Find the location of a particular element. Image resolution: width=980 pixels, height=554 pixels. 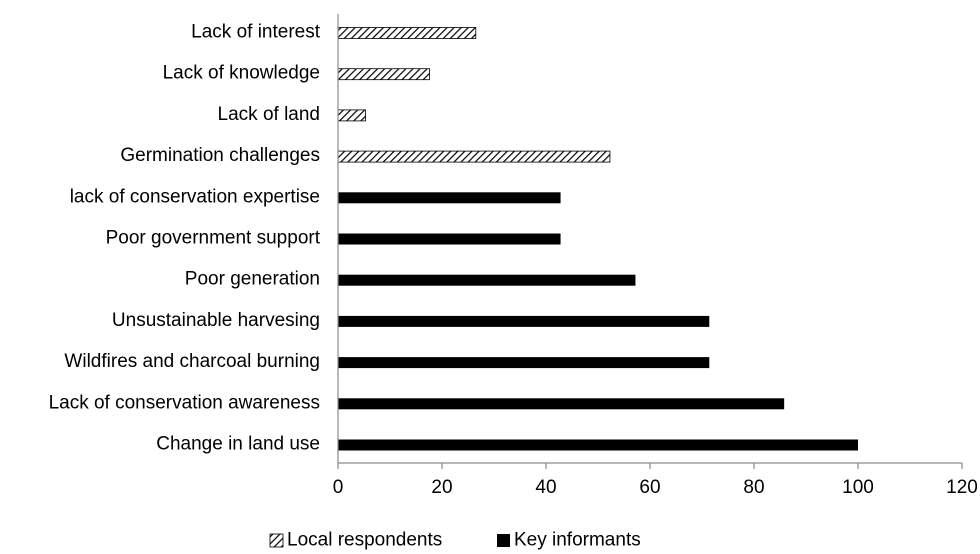

x-tick-label: 80 is located at coordinates (753, 487).